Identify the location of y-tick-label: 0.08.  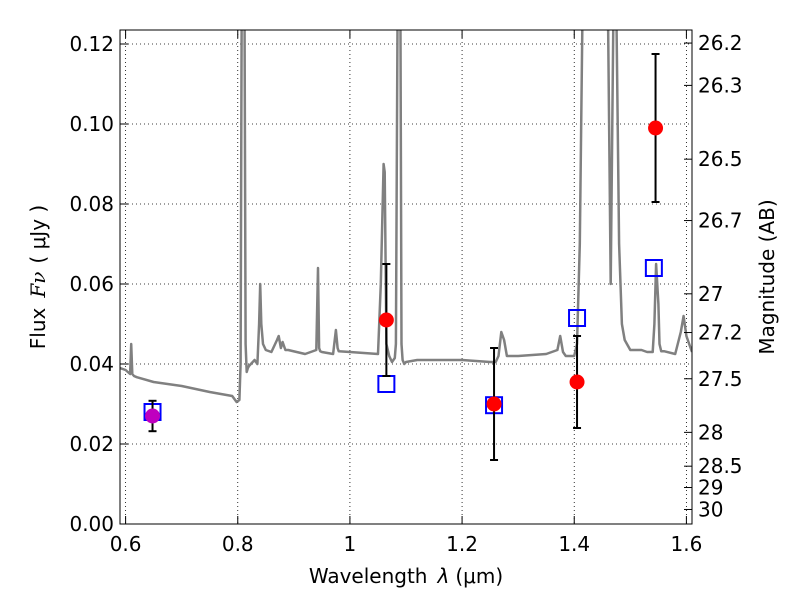
(91, 204).